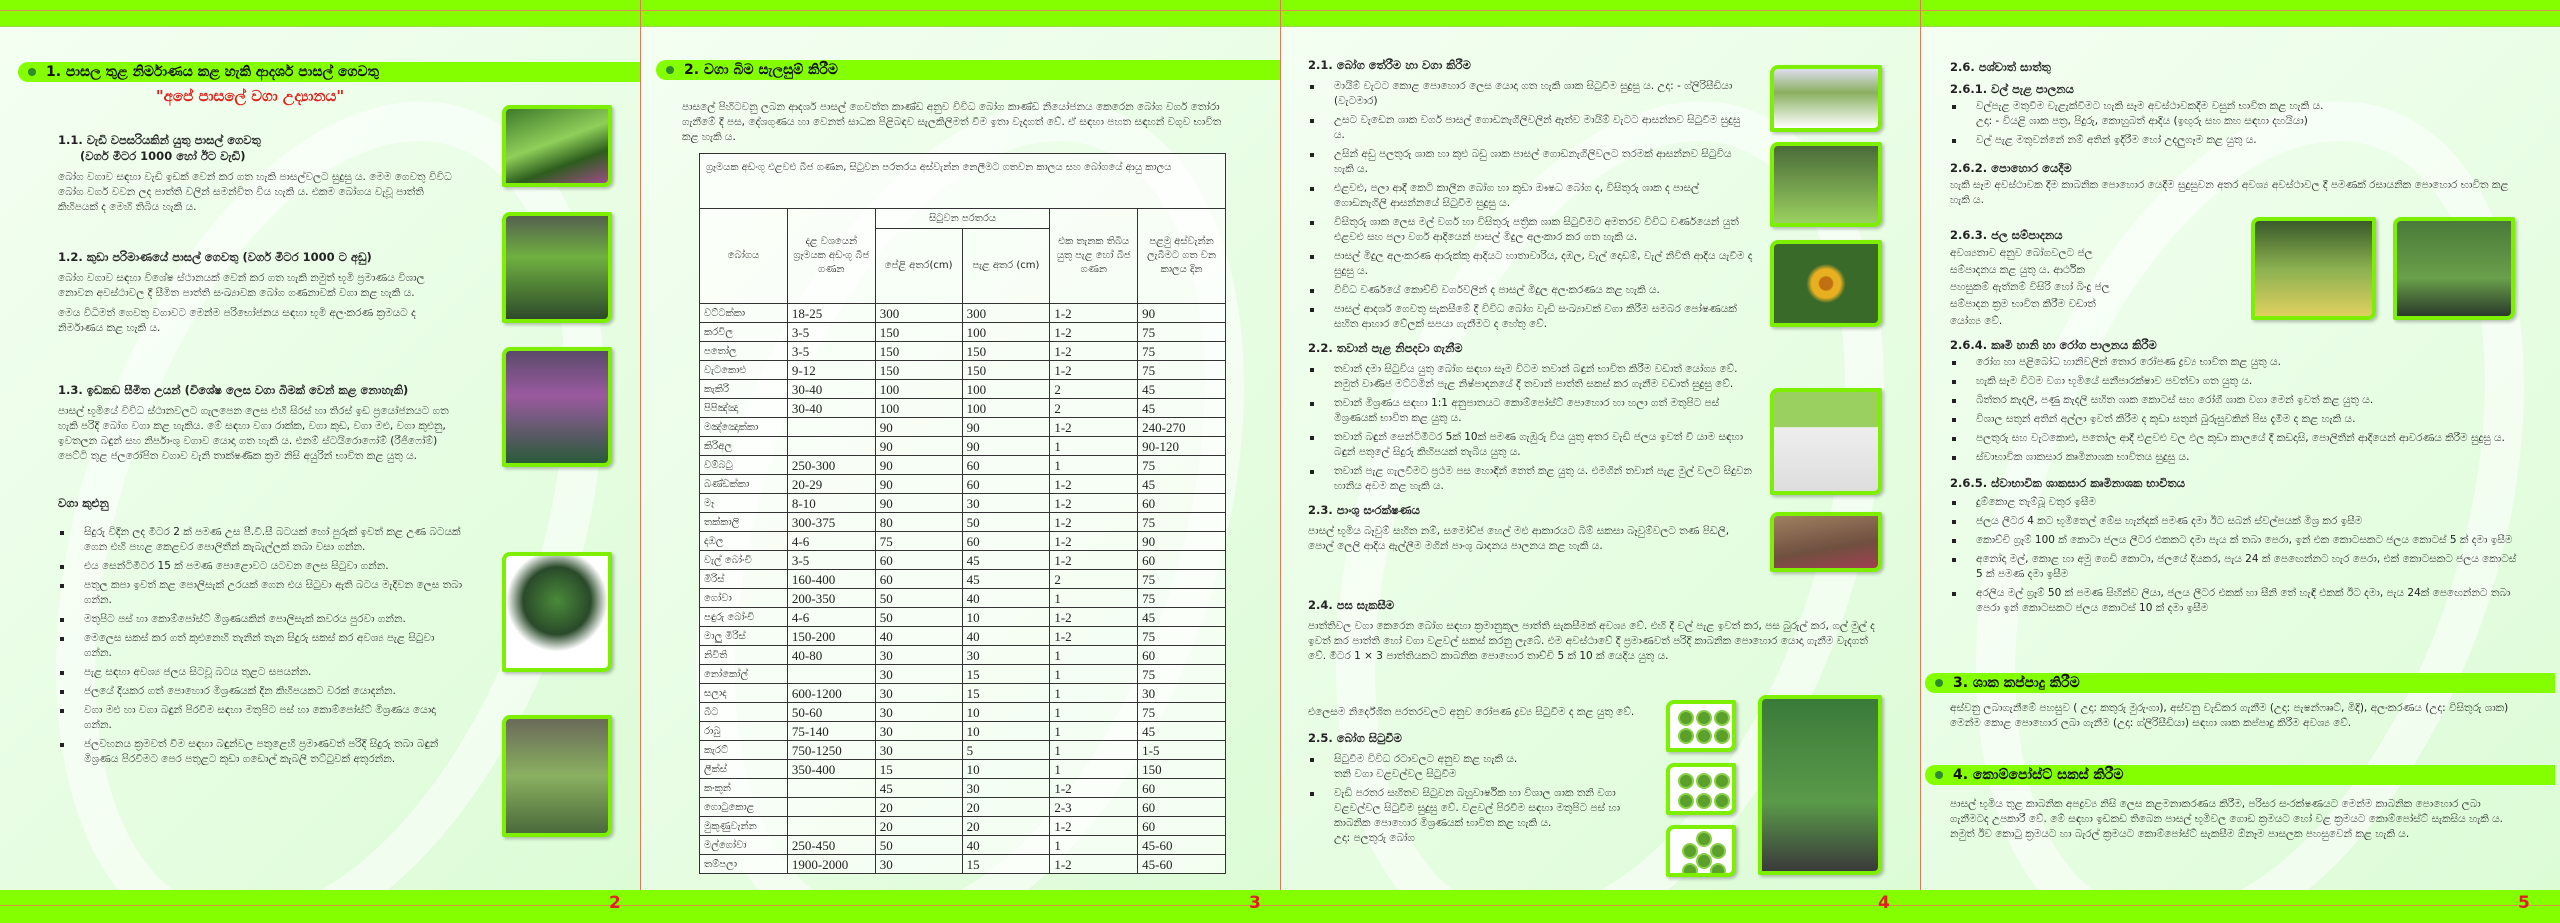 The image size is (2560, 923). What do you see at coordinates (918, 408) in the screenshot?
I see `cell-row-spacing: 100` at bounding box center [918, 408].